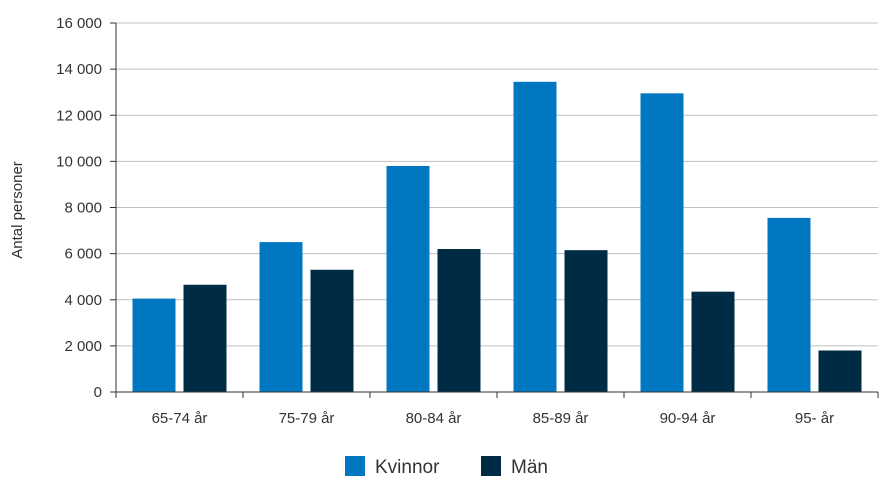 The image size is (885, 488). What do you see at coordinates (79, 23) in the screenshot?
I see `y-tick-label: 16 000` at bounding box center [79, 23].